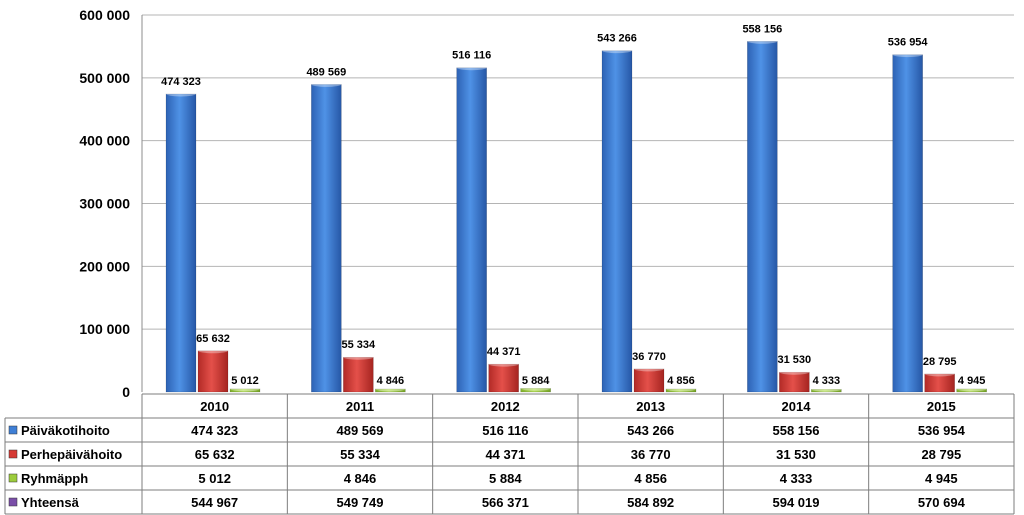 Image resolution: width=1024 pixels, height=515 pixels. I want to click on table-cell: 28 795, so click(941, 454).